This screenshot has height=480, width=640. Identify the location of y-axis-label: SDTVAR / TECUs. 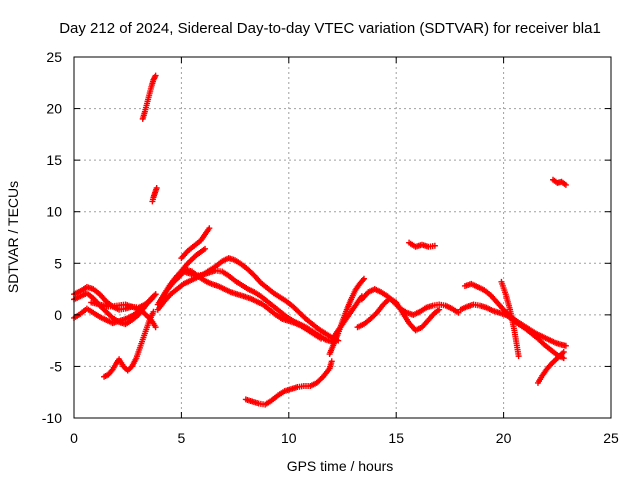
(13, 237).